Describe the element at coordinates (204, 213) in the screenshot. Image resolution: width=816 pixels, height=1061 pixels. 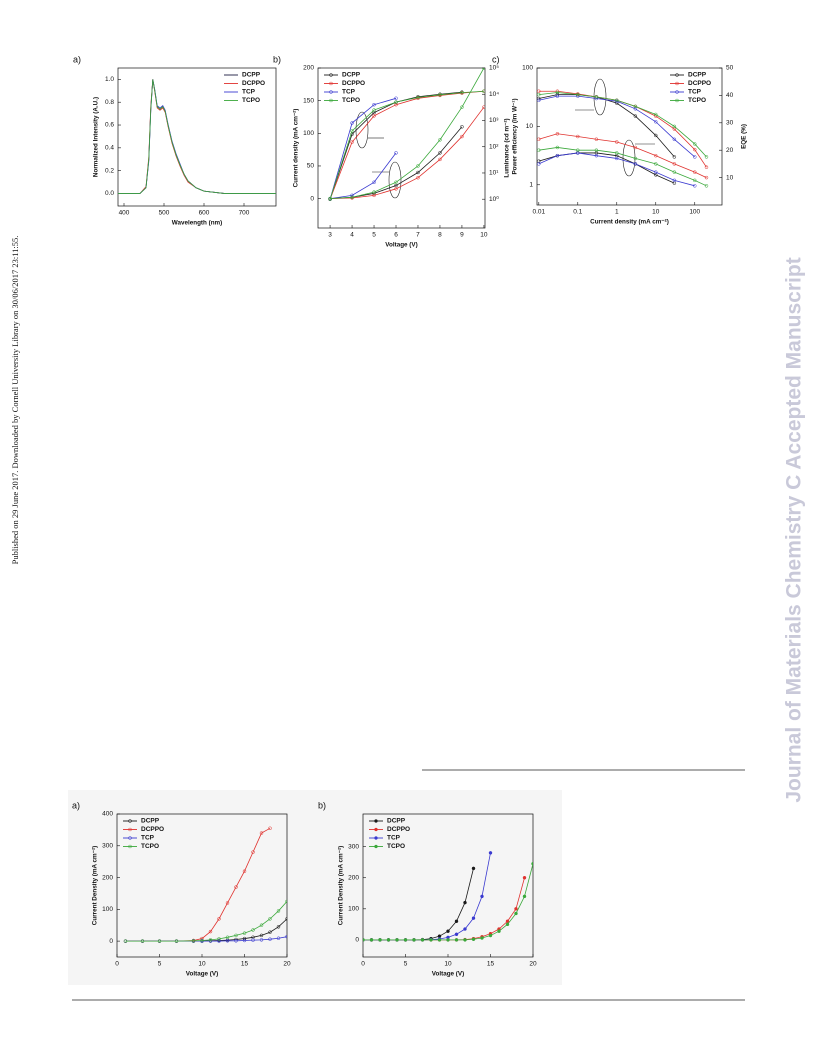
I see `x-tick-label: 600` at that location.